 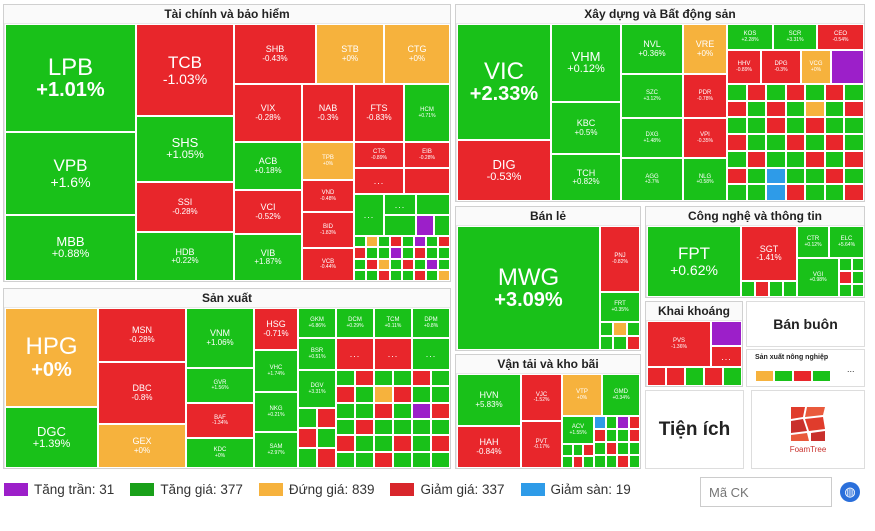 I want to click on tile-ctg: CTG +0%, so click(x=417, y=54).